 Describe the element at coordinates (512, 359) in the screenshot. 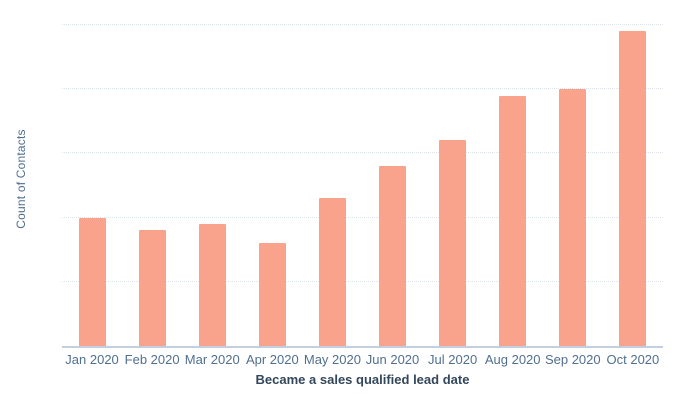

I see `x-tick-label: Aug 2020` at that location.